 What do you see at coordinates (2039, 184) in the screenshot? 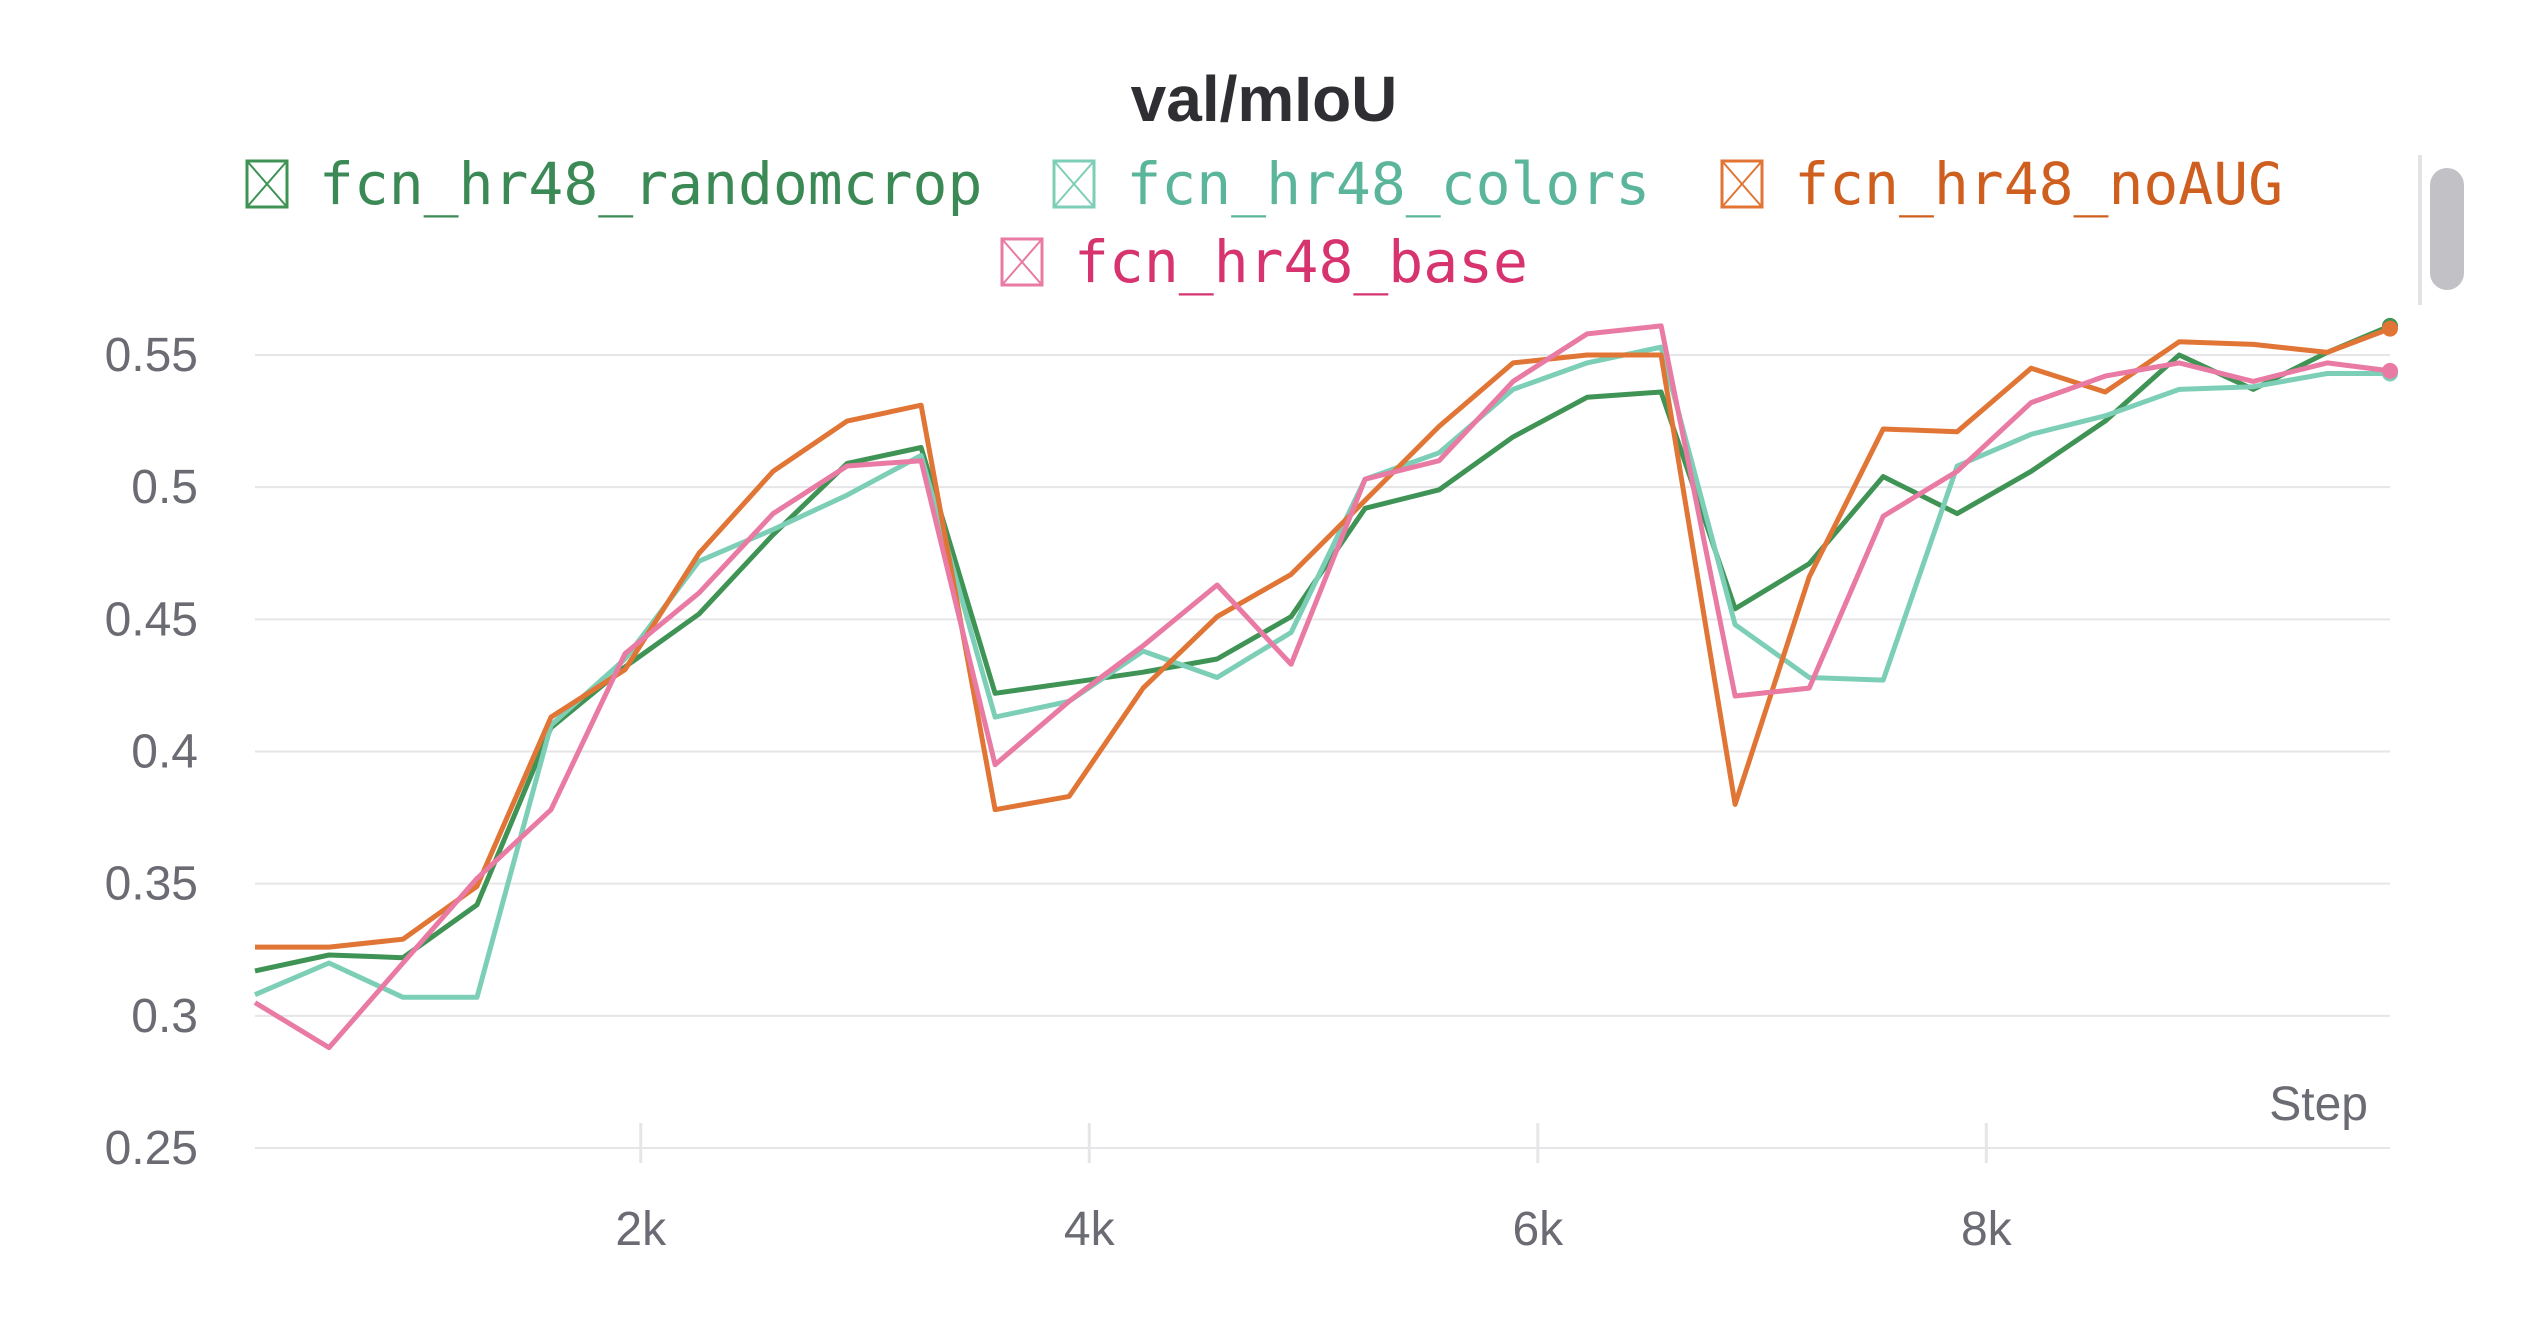
I see `legend-label-noaug: fcn_hr48_noAUG` at bounding box center [2039, 184].